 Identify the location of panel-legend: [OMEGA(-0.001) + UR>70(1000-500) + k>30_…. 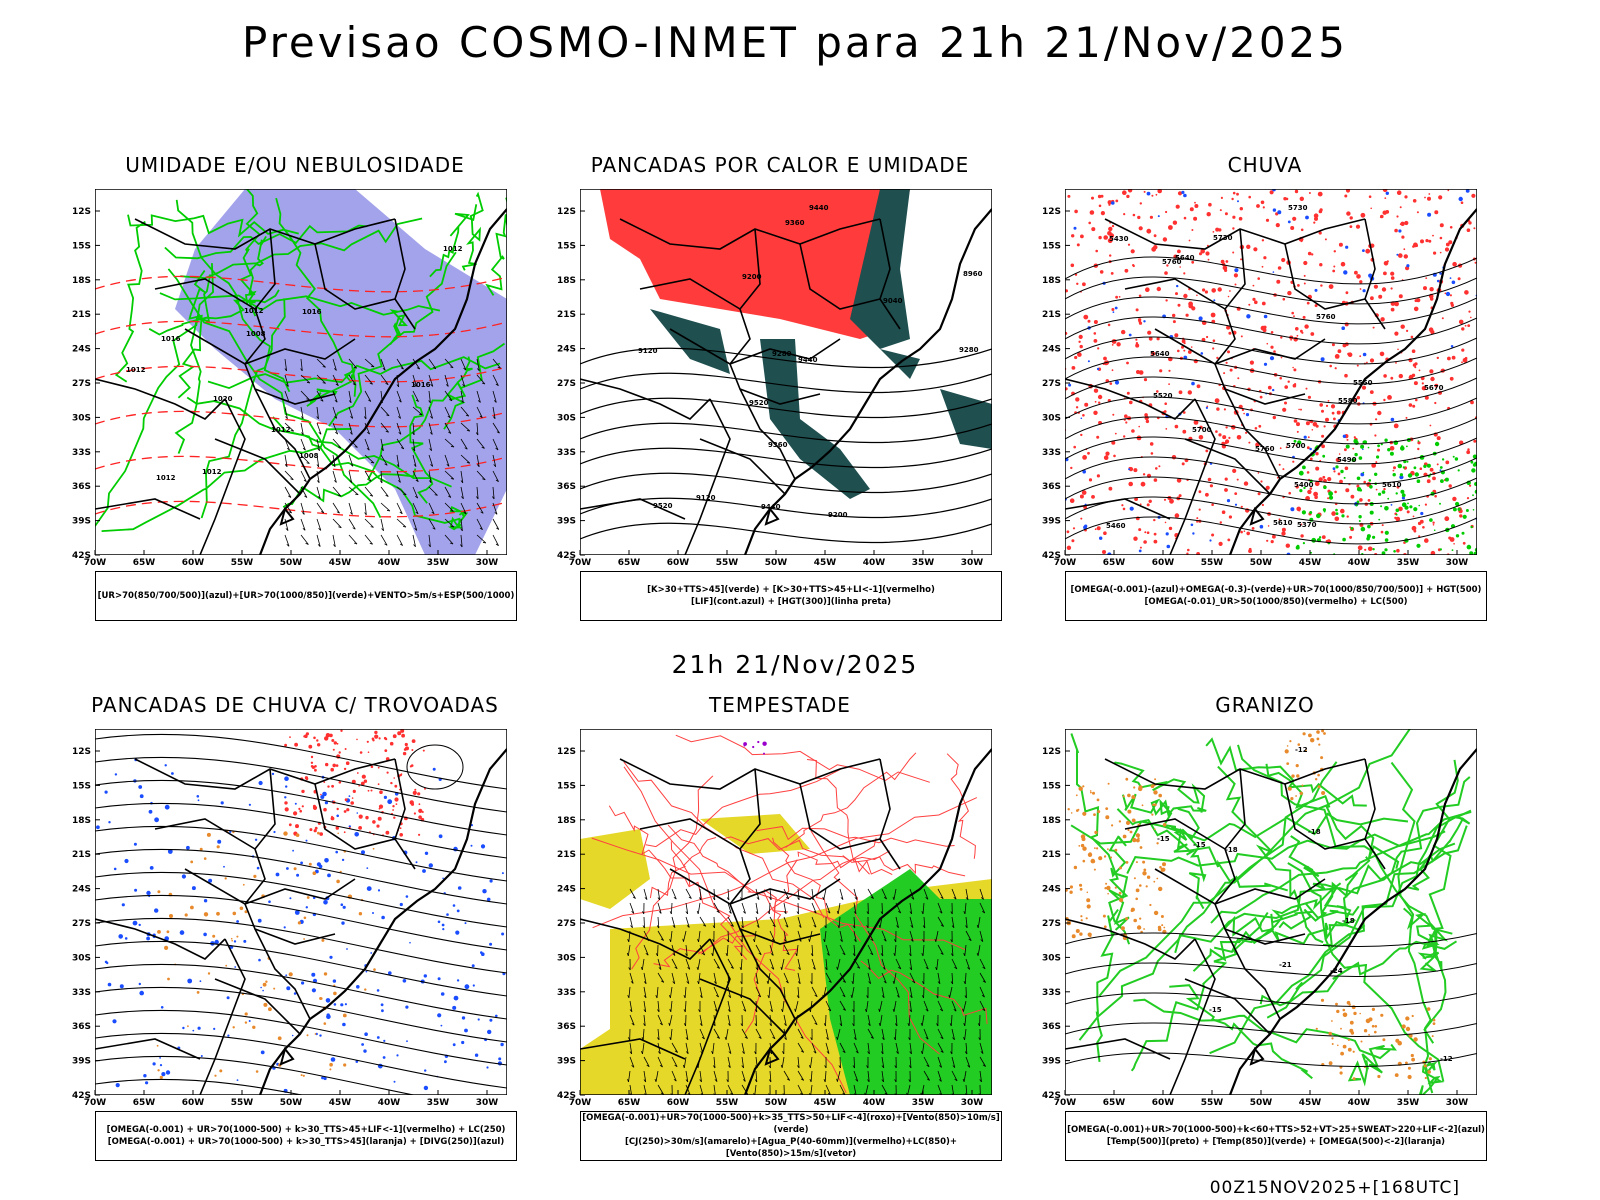
(306, 1136).